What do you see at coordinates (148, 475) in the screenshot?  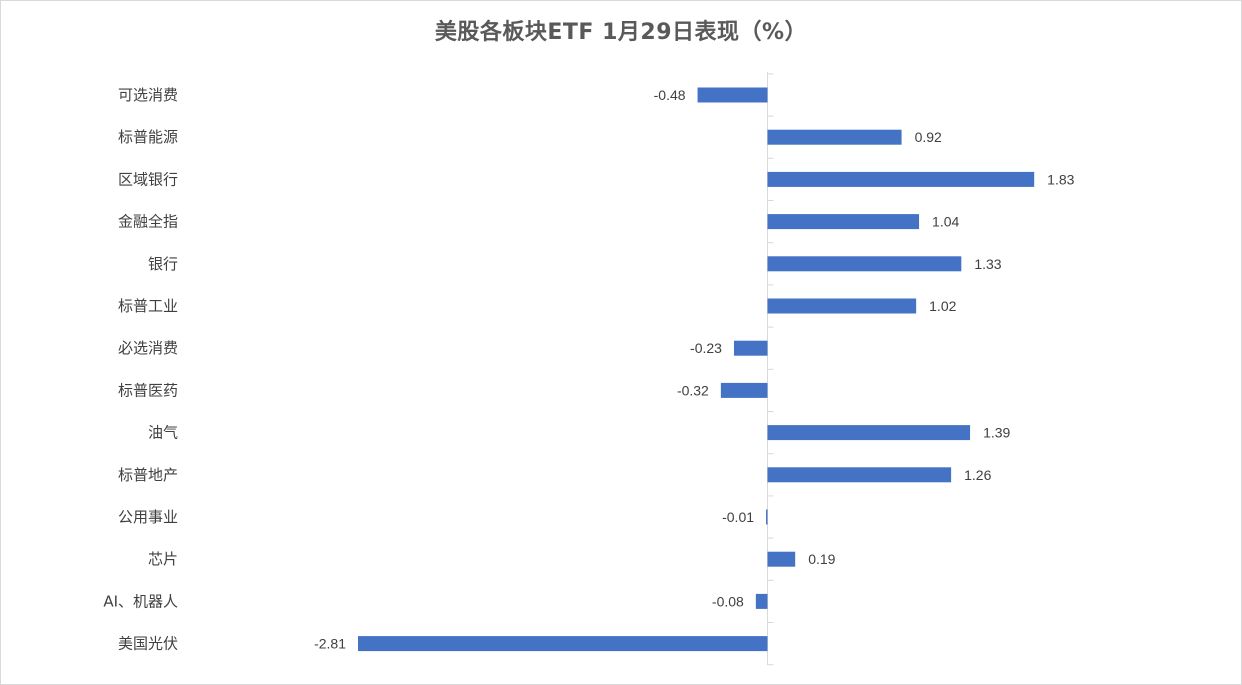 I see `category-label: 标普地产` at bounding box center [148, 475].